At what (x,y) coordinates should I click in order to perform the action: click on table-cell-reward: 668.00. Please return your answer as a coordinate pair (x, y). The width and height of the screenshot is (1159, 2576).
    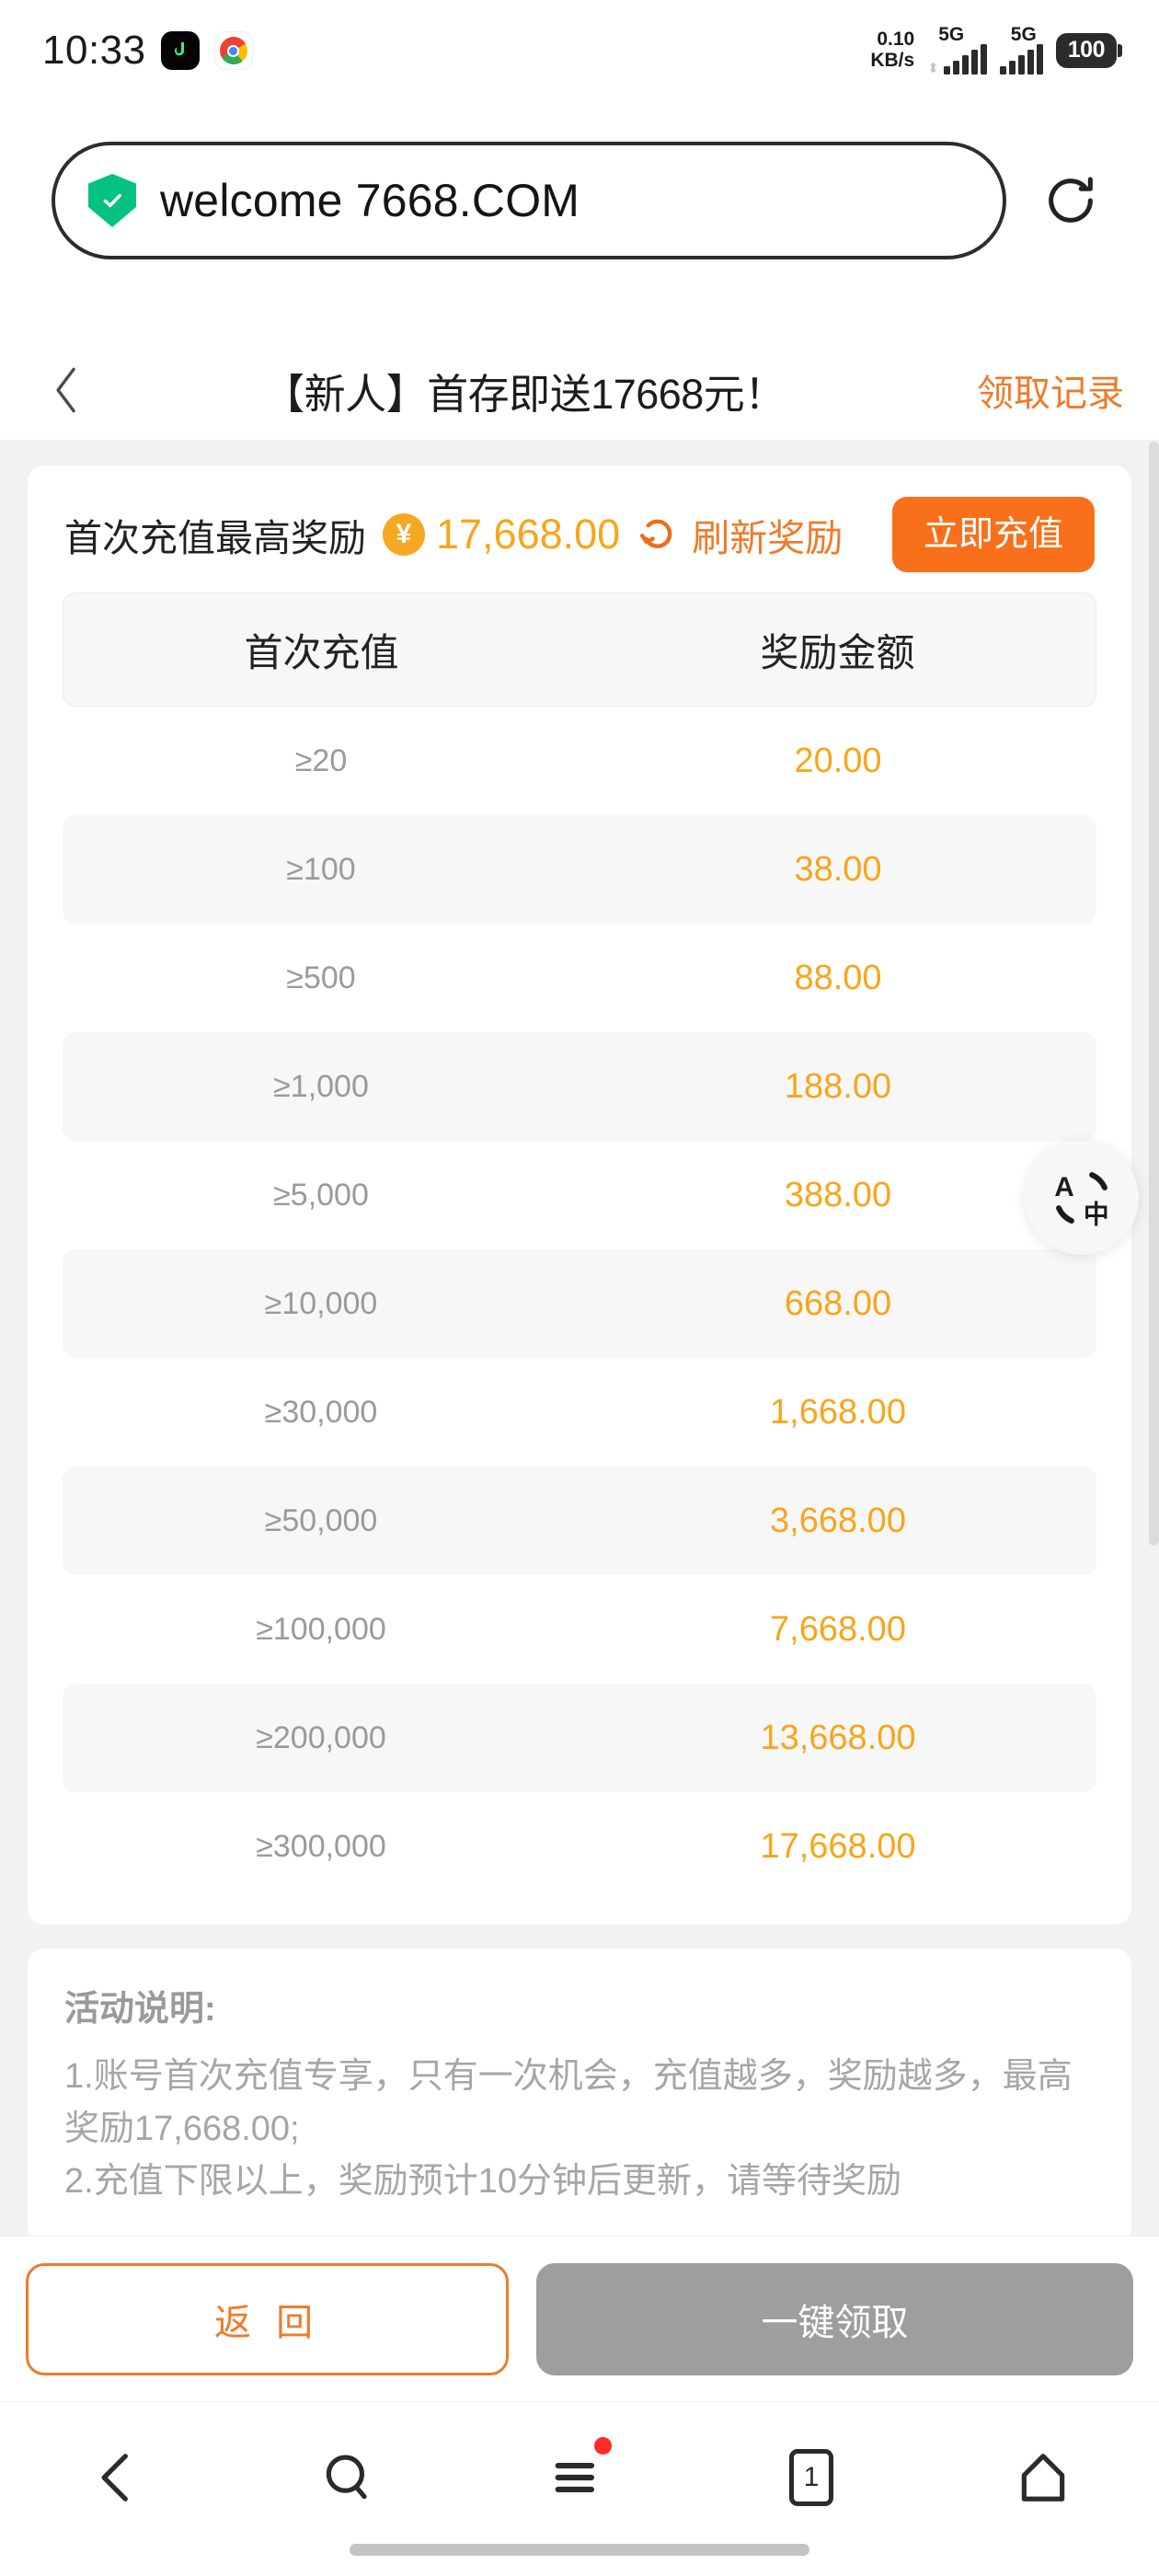
    Looking at the image, I should click on (838, 1303).